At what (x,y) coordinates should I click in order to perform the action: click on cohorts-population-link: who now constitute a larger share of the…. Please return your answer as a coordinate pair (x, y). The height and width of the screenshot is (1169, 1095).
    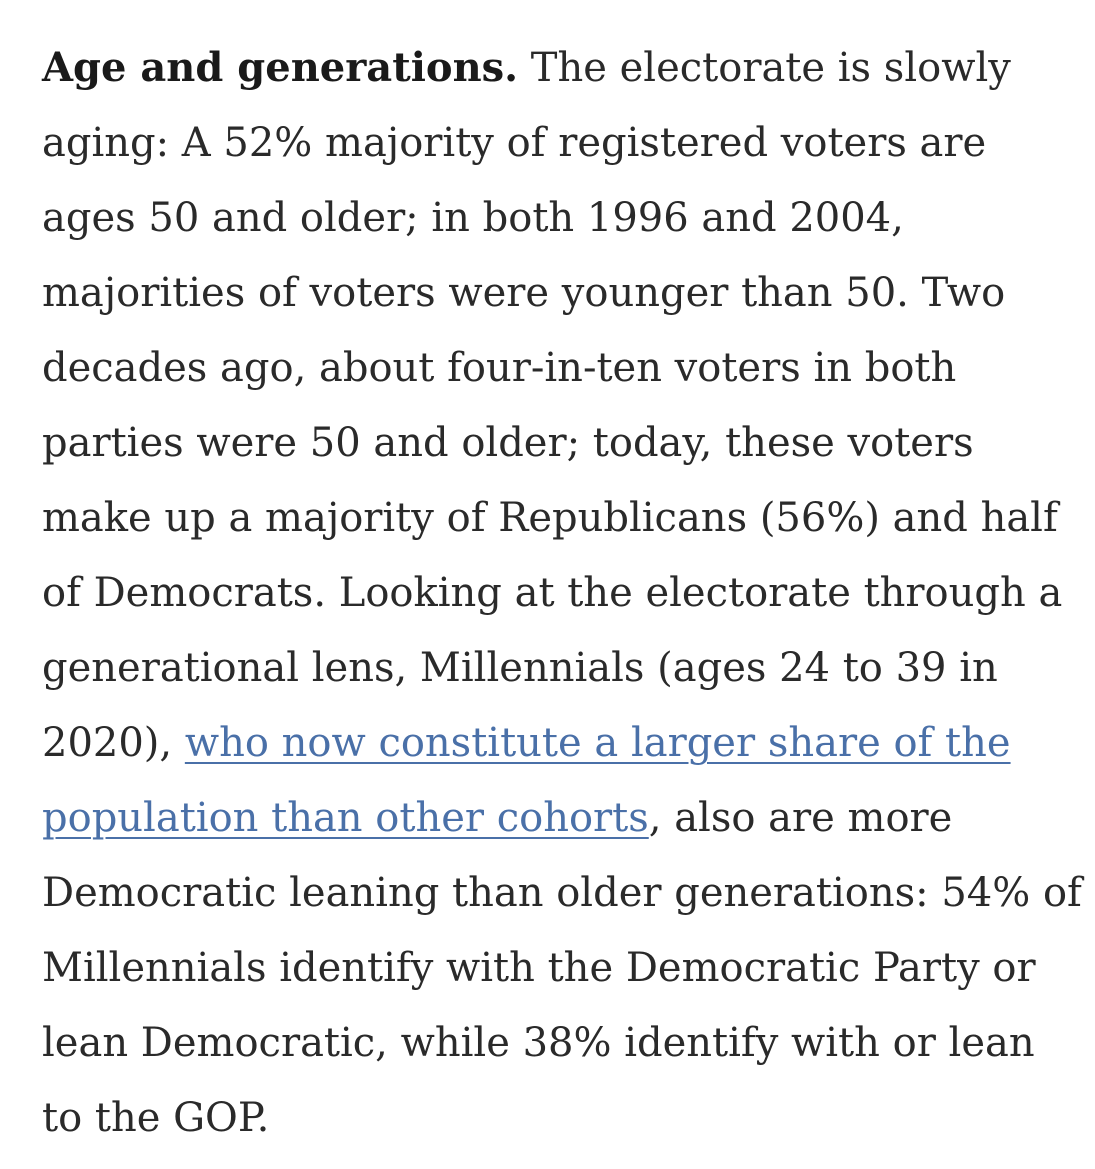
    Looking at the image, I should click on (526, 780).